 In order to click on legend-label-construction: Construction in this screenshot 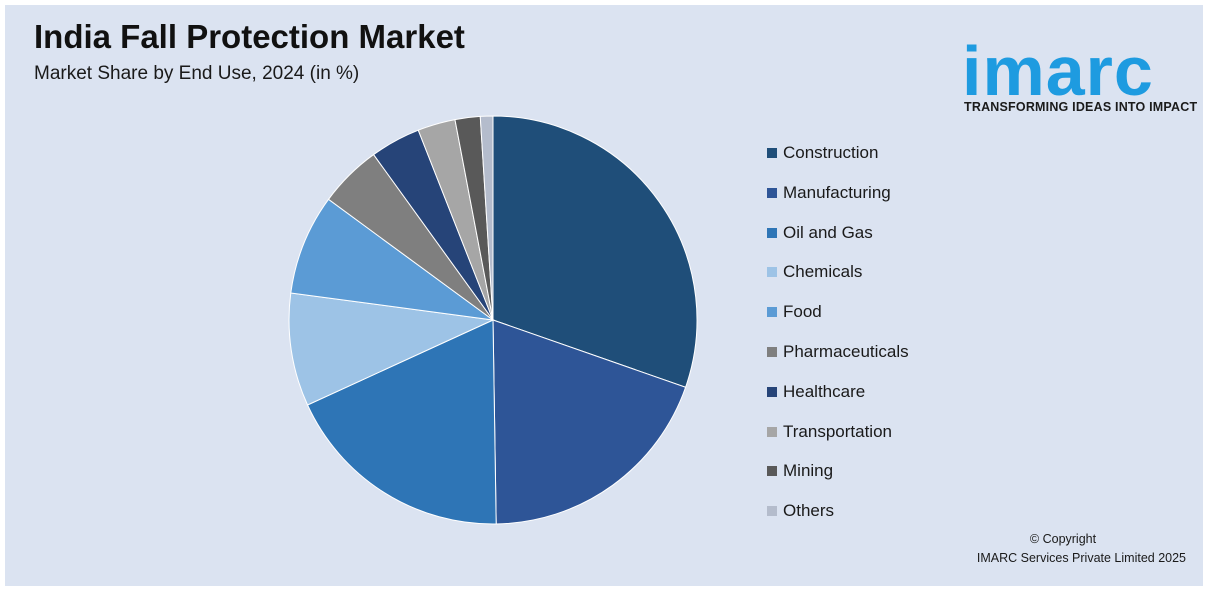, I will do `click(831, 152)`.